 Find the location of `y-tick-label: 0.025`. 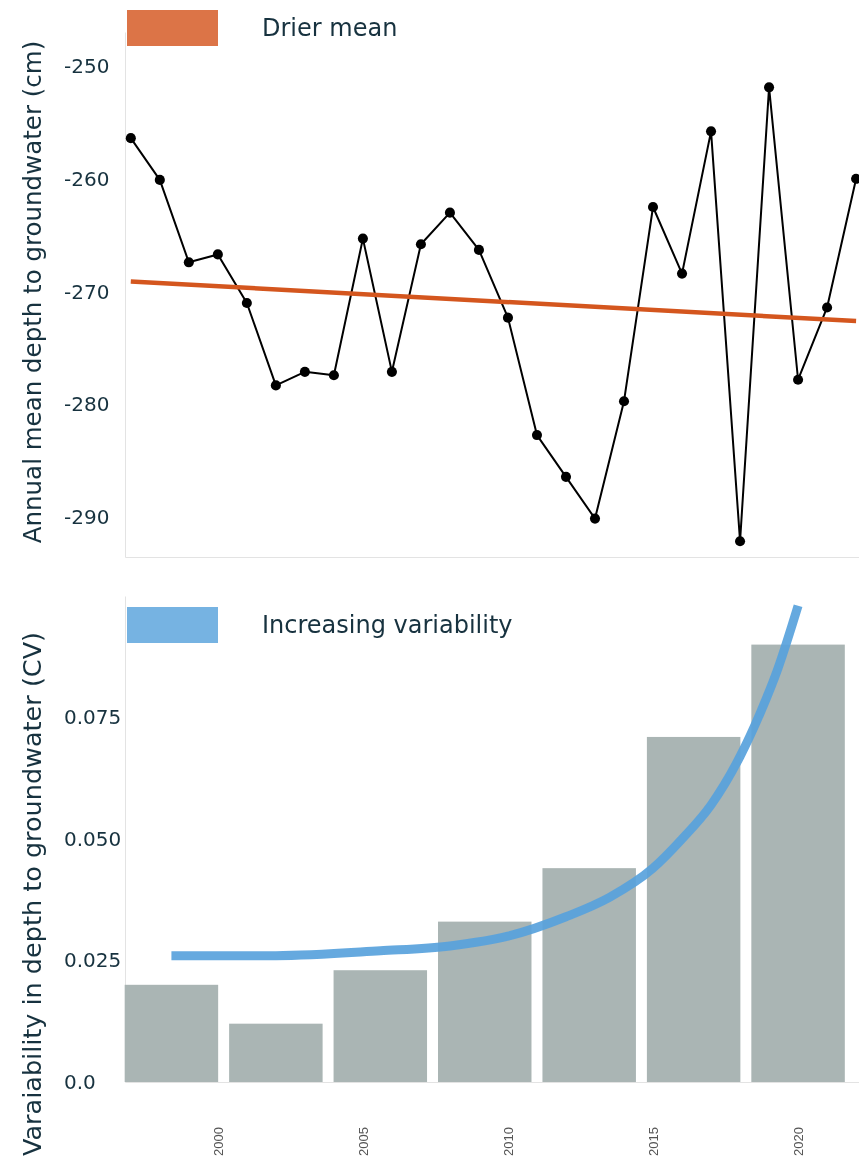

y-tick-label: 0.025 is located at coordinates (93, 960).